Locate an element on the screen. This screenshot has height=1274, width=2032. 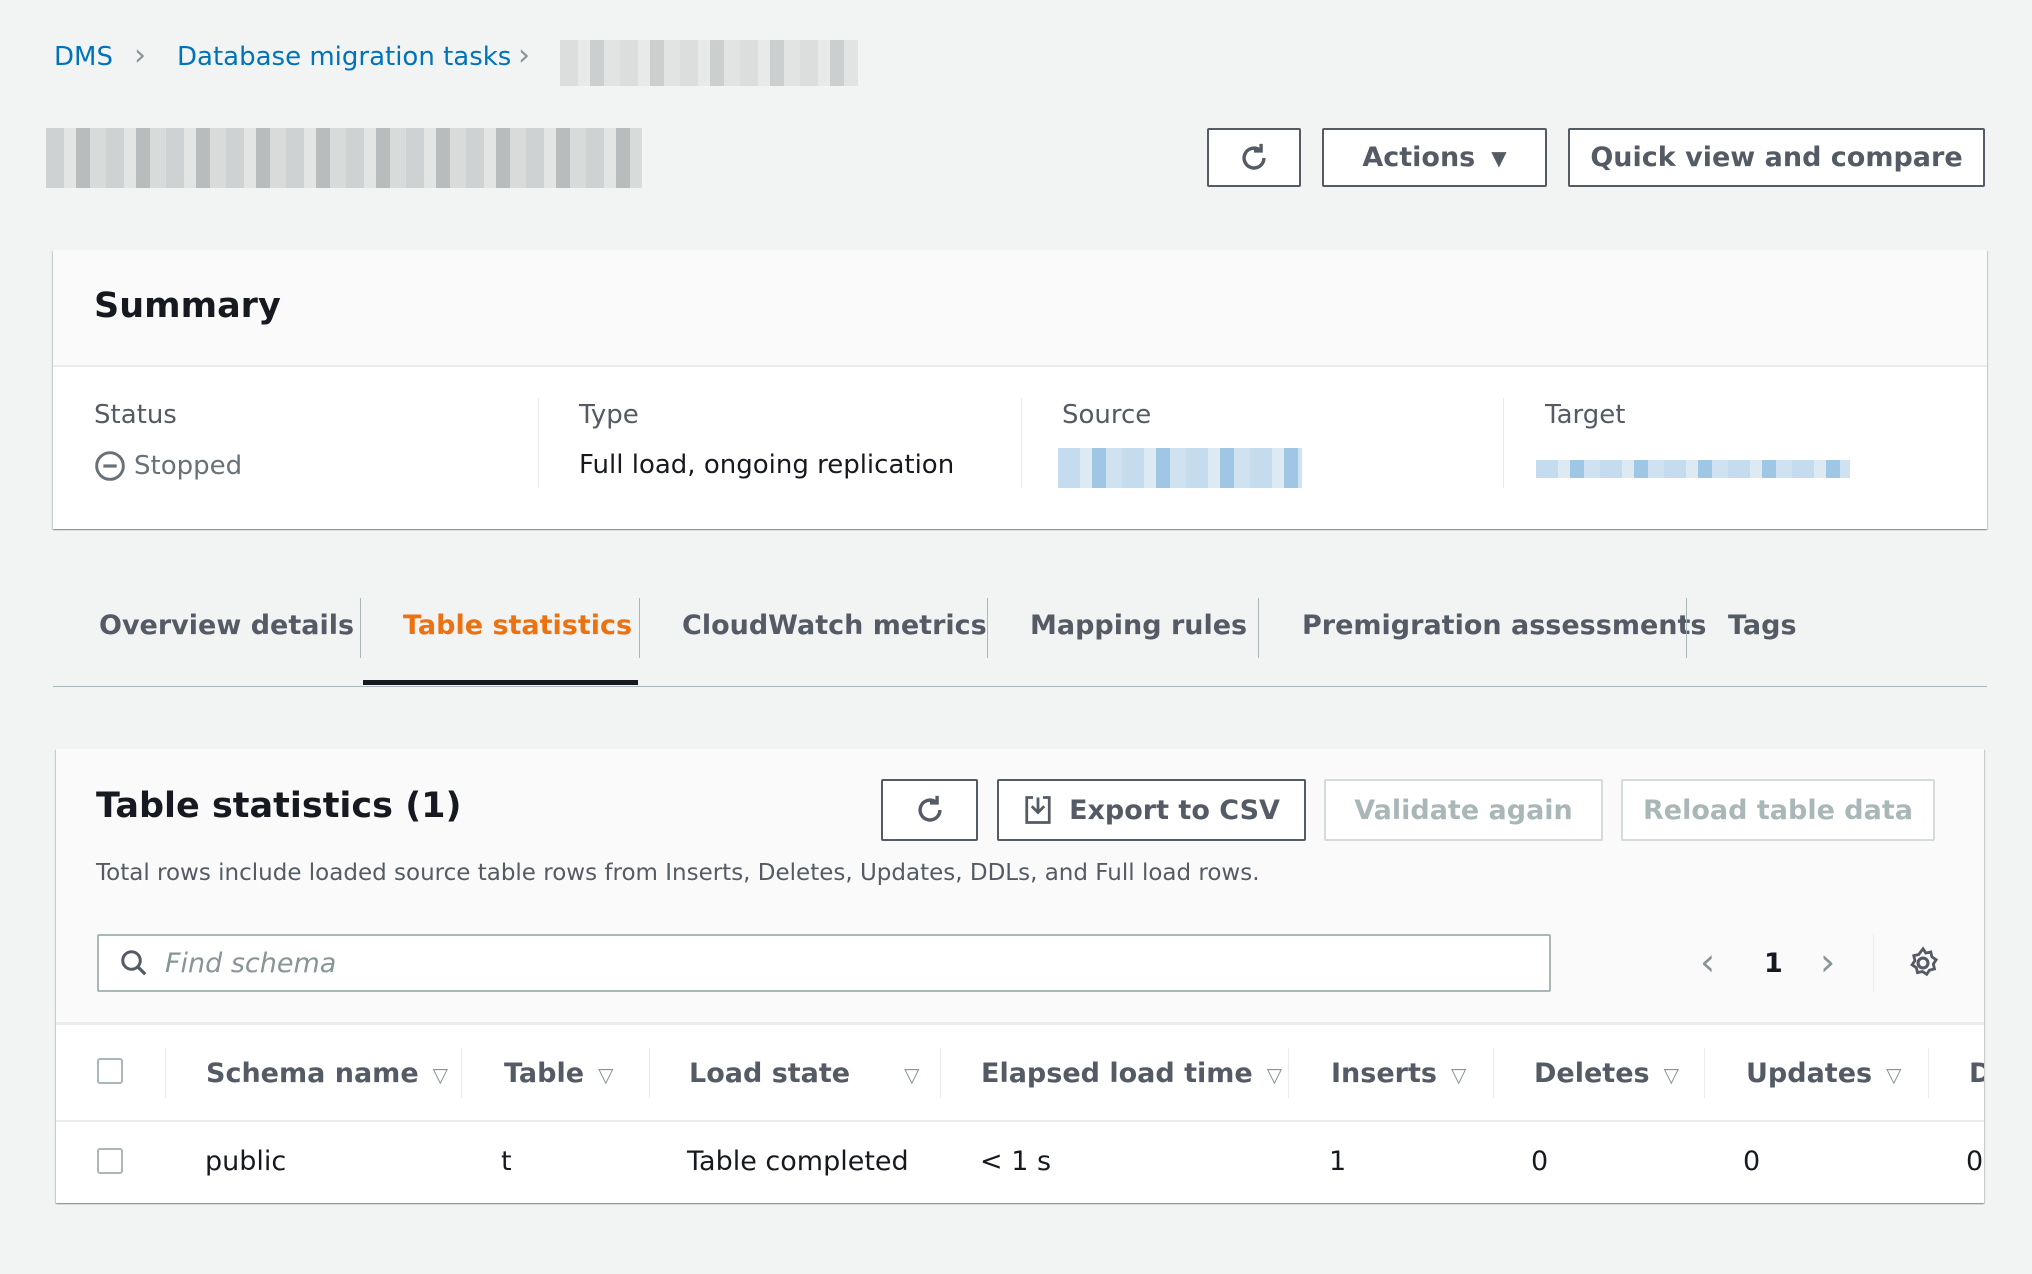
actions-button: Actions ▼ is located at coordinates (1434, 157).